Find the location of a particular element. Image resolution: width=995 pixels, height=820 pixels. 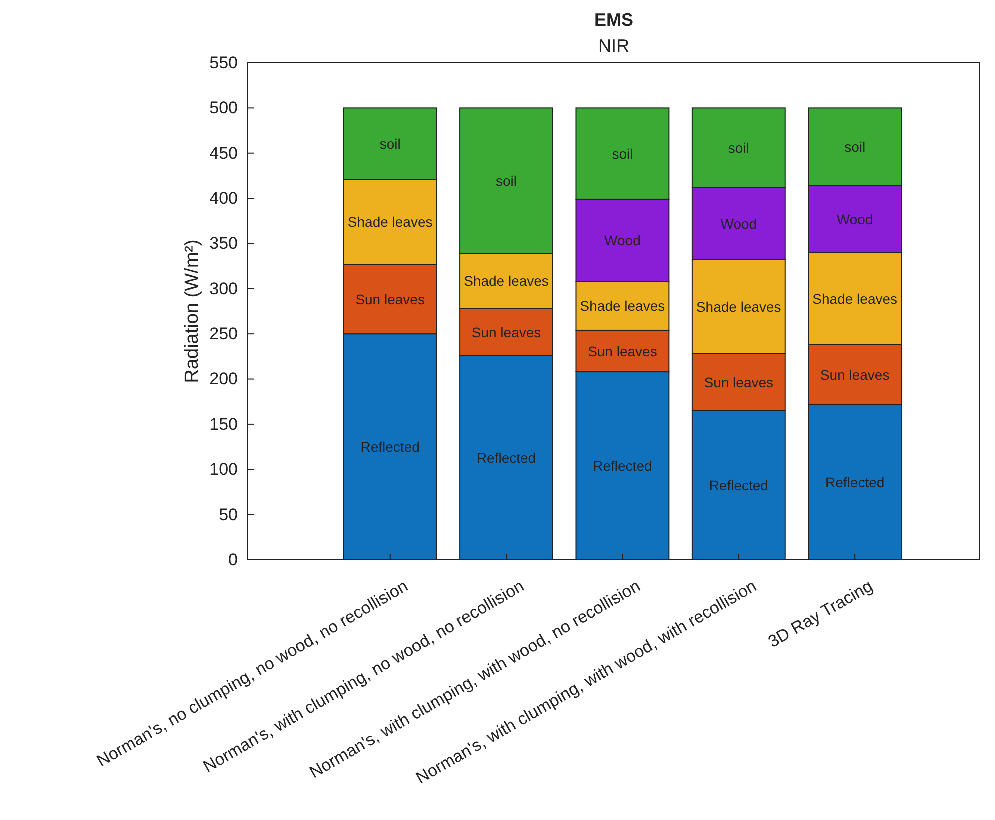

y-tick-label: 100 is located at coordinates (224, 470).